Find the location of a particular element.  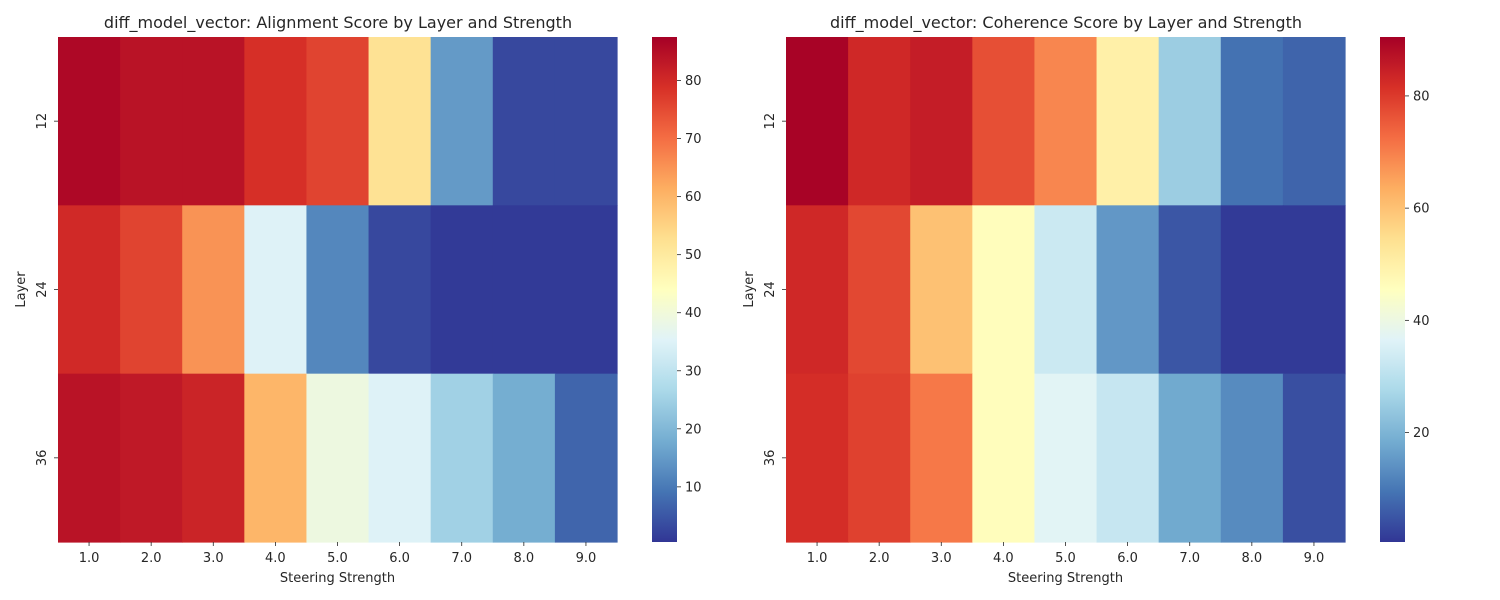

coherence-cell-layer-36-strength-7.0 is located at coordinates (1190, 458).